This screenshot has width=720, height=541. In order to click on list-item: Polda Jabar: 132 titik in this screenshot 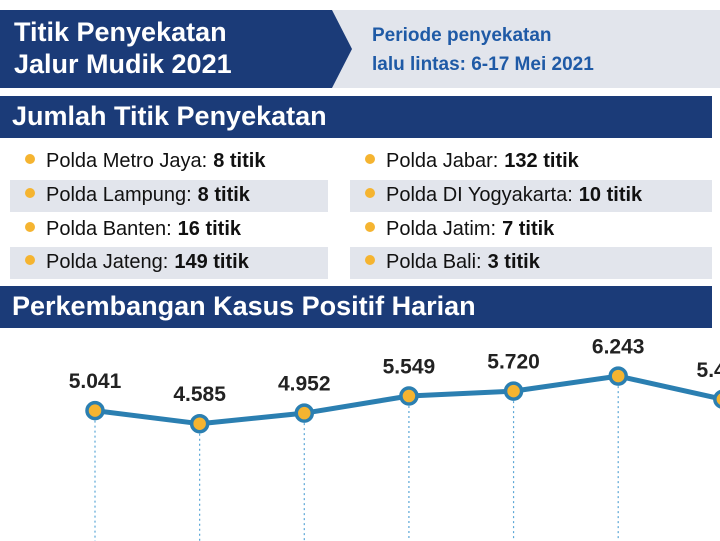, I will do `click(483, 161)`.